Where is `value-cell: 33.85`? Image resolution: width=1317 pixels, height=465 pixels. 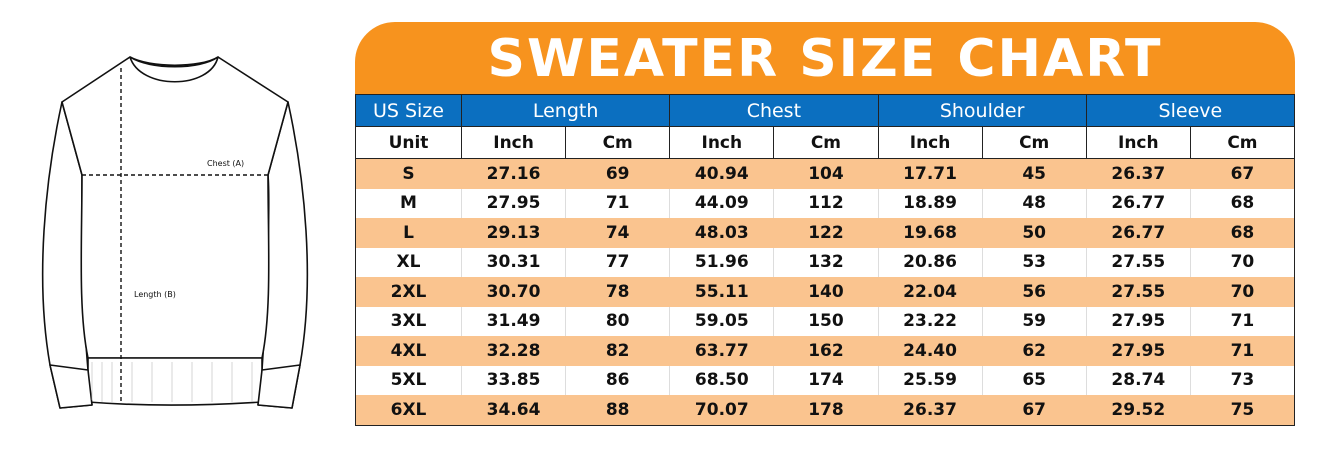 value-cell: 33.85 is located at coordinates (513, 380).